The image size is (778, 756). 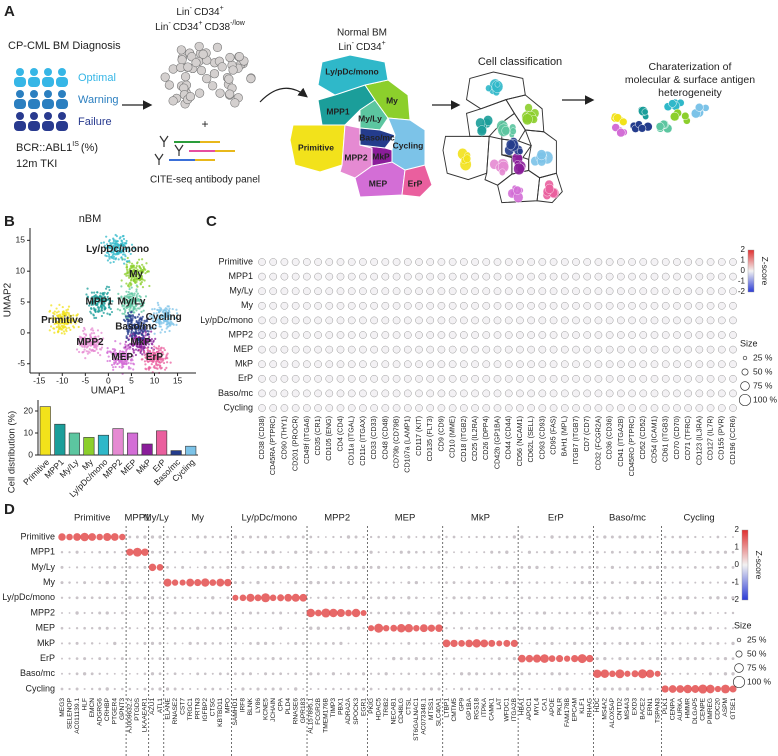 What do you see at coordinates (155, 380) in the screenshot?
I see `x-tick-label: 10` at bounding box center [155, 380].